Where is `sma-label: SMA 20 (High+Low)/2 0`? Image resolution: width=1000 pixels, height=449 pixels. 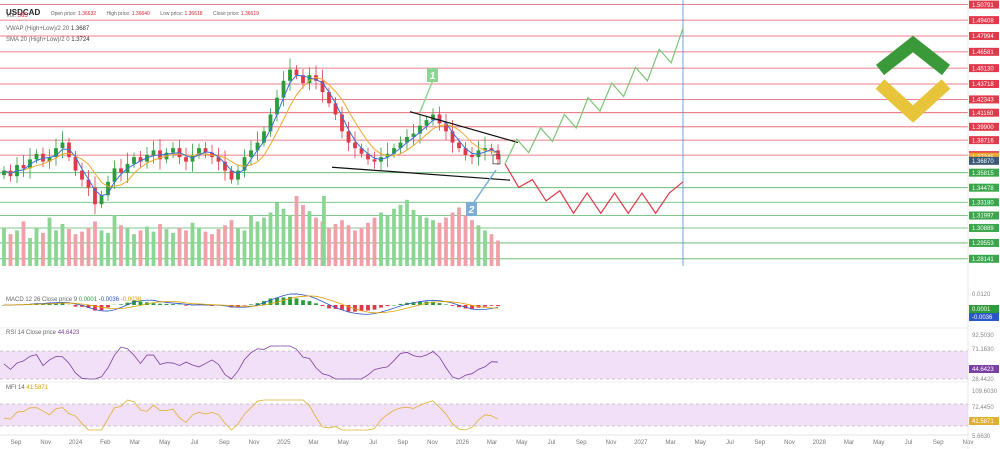
sma-label: SMA 20 (High+Low)/2 0 is located at coordinates (38, 40).